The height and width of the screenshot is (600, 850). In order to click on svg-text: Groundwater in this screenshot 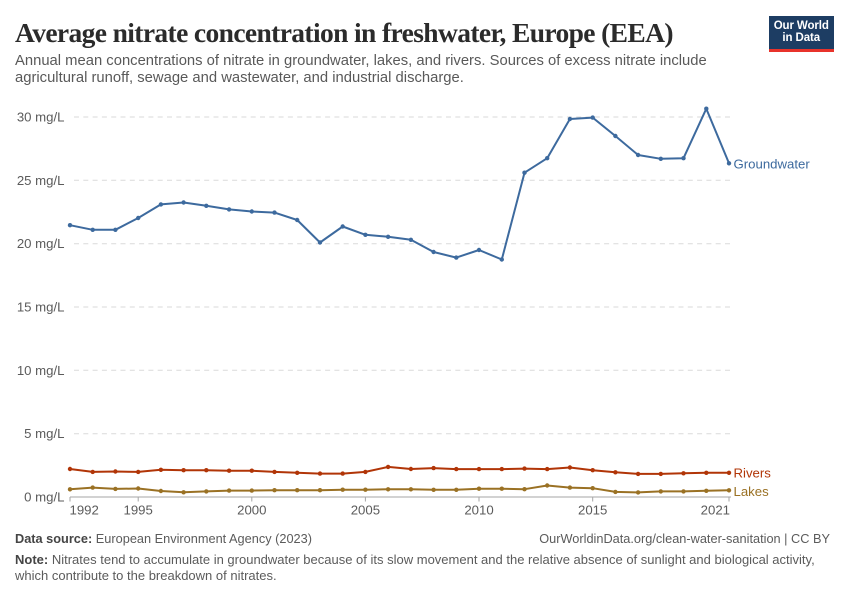, I will do `click(772, 163)`.